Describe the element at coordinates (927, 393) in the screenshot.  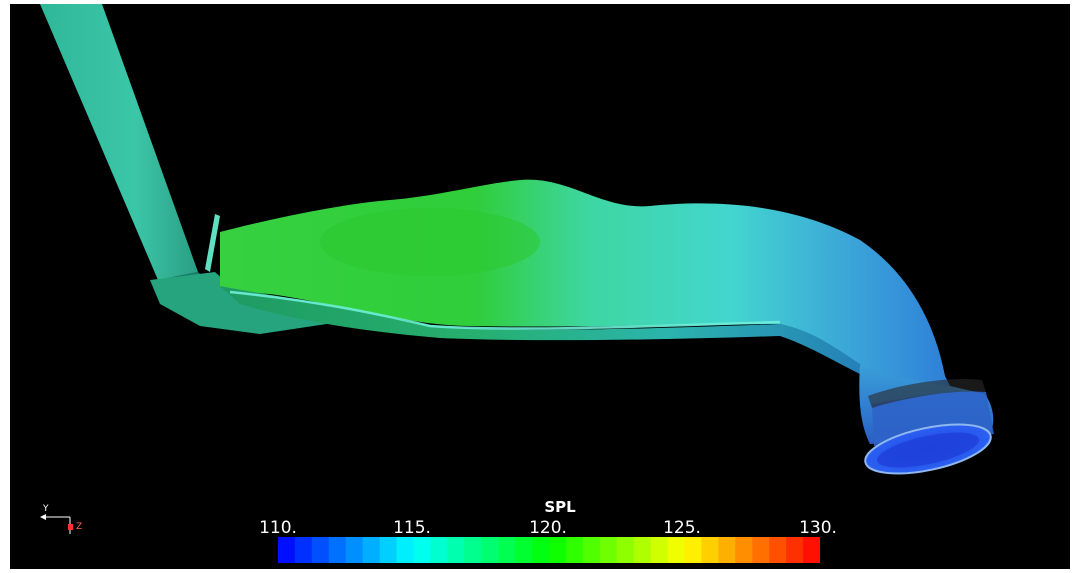
I see `outlet-collar-band` at that location.